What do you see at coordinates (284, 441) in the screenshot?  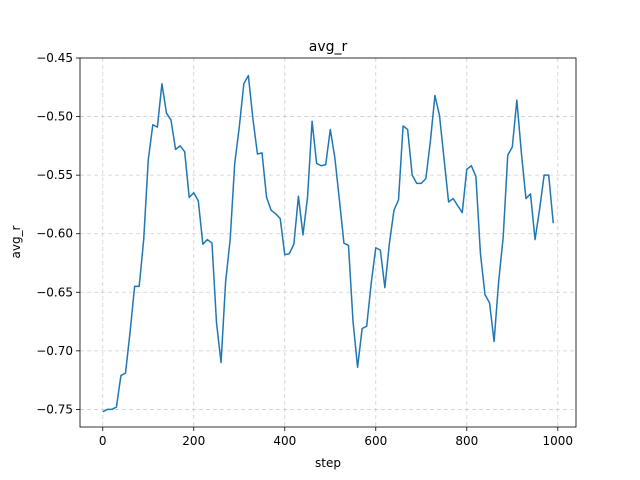 I see `x-tick-label: 400` at bounding box center [284, 441].